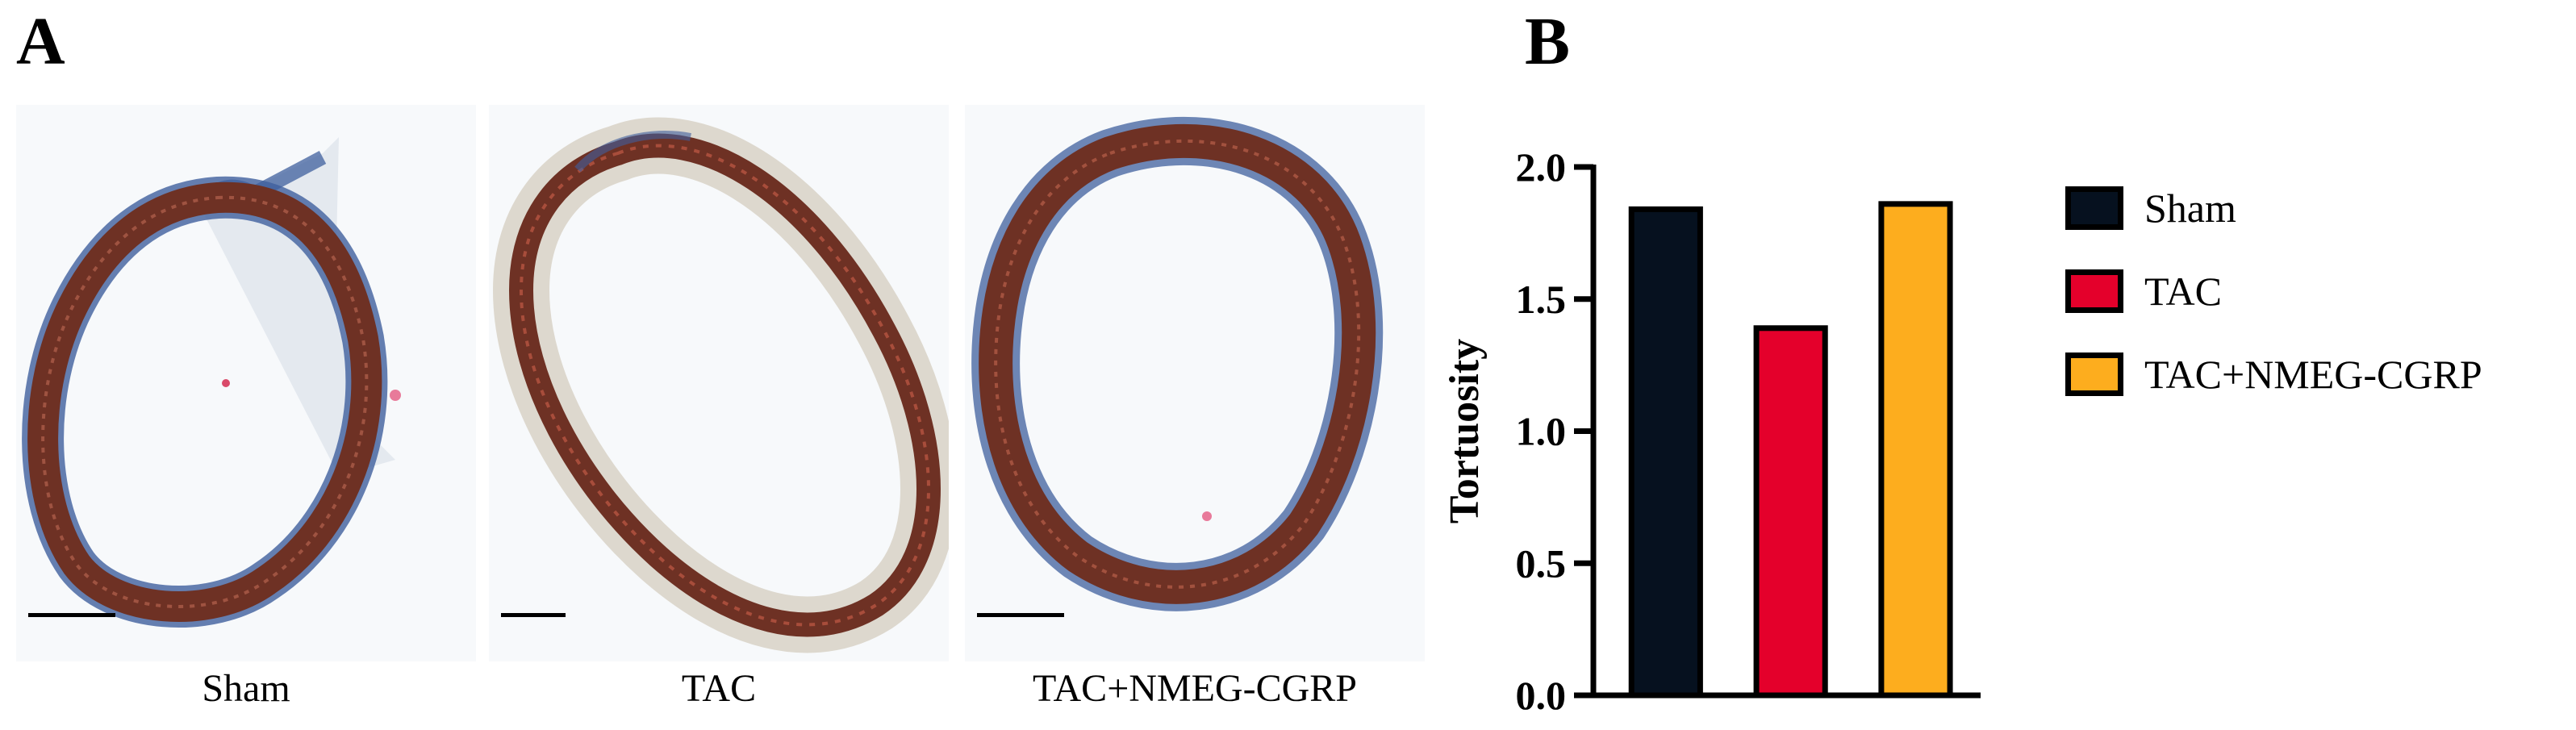  What do you see at coordinates (1541, 696) in the screenshot?
I see `y-tick-label-0: 0.0` at bounding box center [1541, 696].